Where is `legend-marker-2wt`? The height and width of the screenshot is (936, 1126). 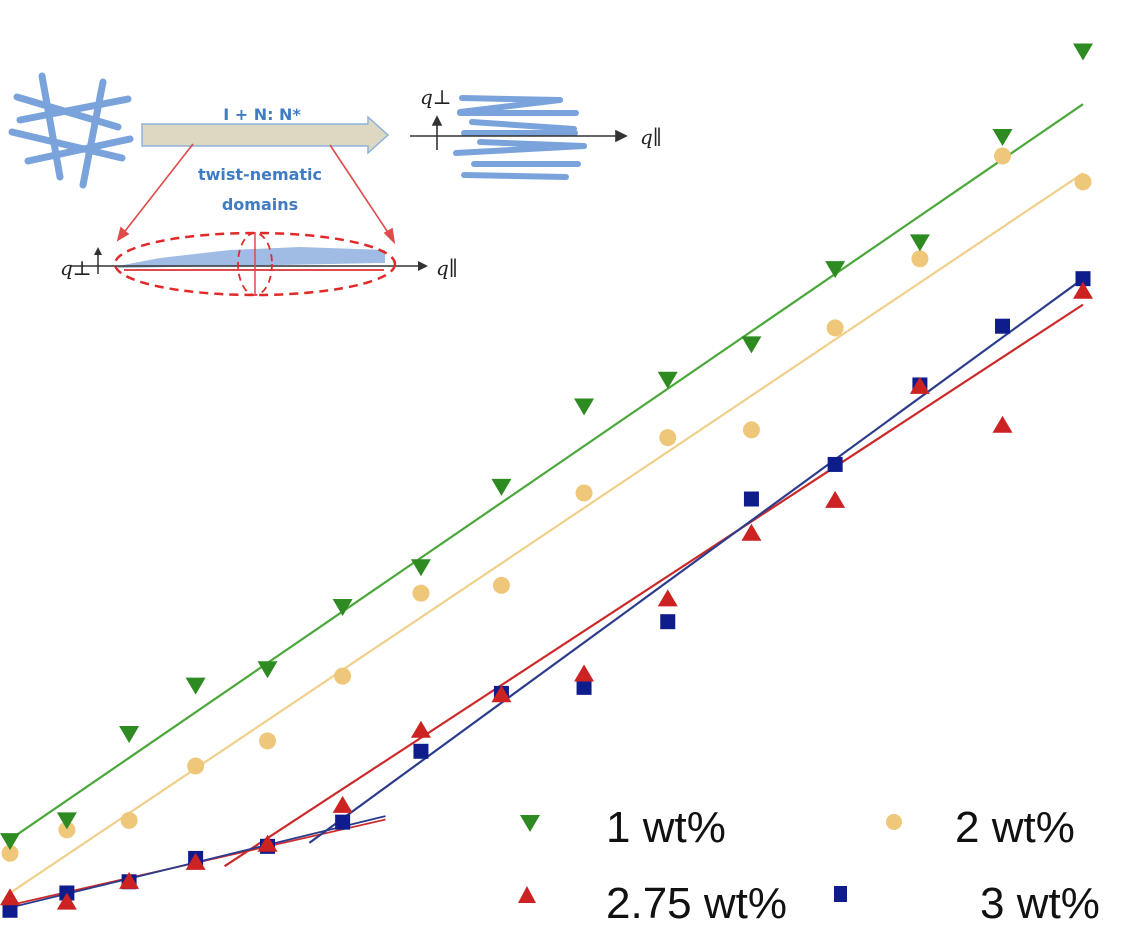
legend-marker-2wt is located at coordinates (894, 822).